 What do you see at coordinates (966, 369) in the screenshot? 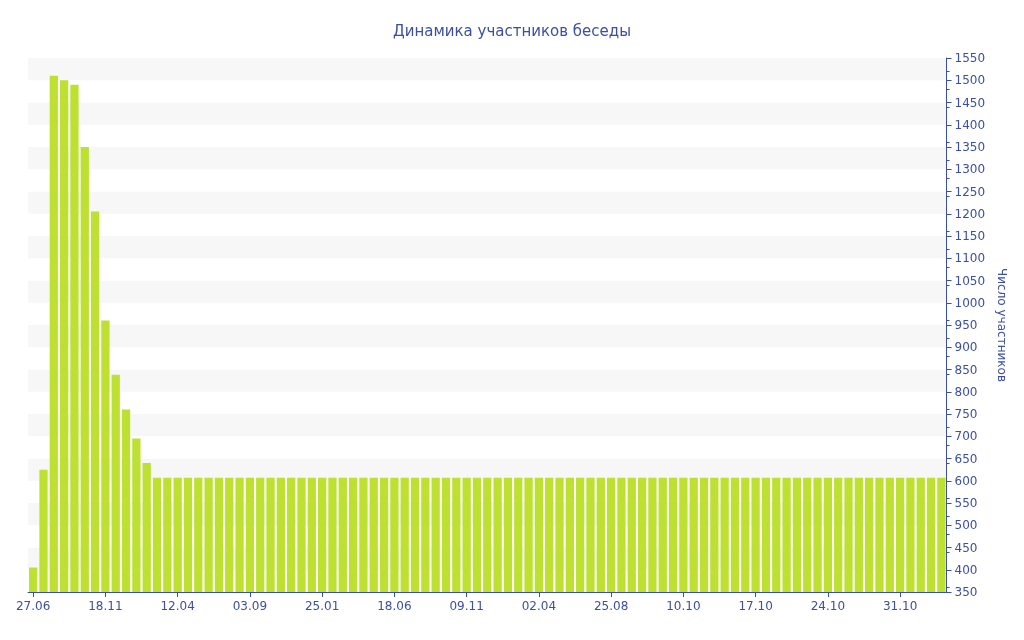
I see `y-tick-label: 850` at bounding box center [966, 369].